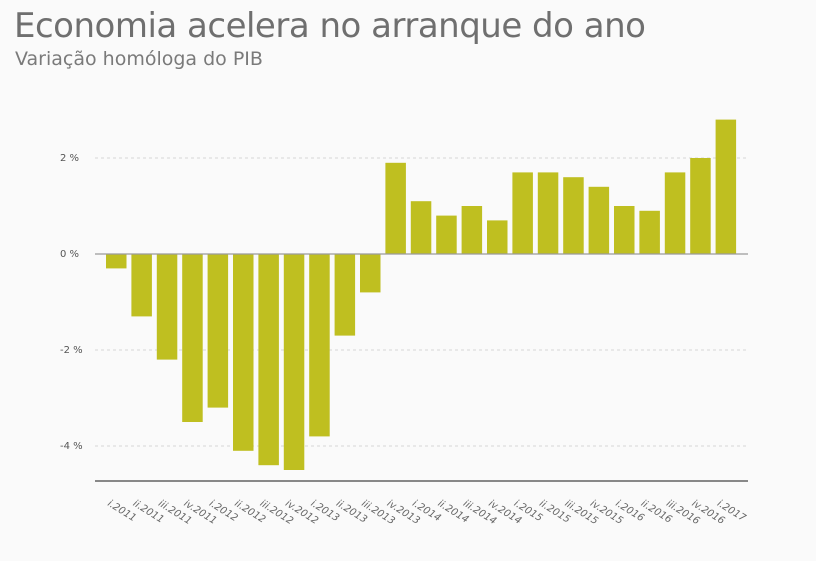 This screenshot has width=816, height=561. What do you see at coordinates (71, 302) in the screenshot?
I see `y-tick-labels: 2 % 0 % -2 % -4 %` at bounding box center [71, 302].